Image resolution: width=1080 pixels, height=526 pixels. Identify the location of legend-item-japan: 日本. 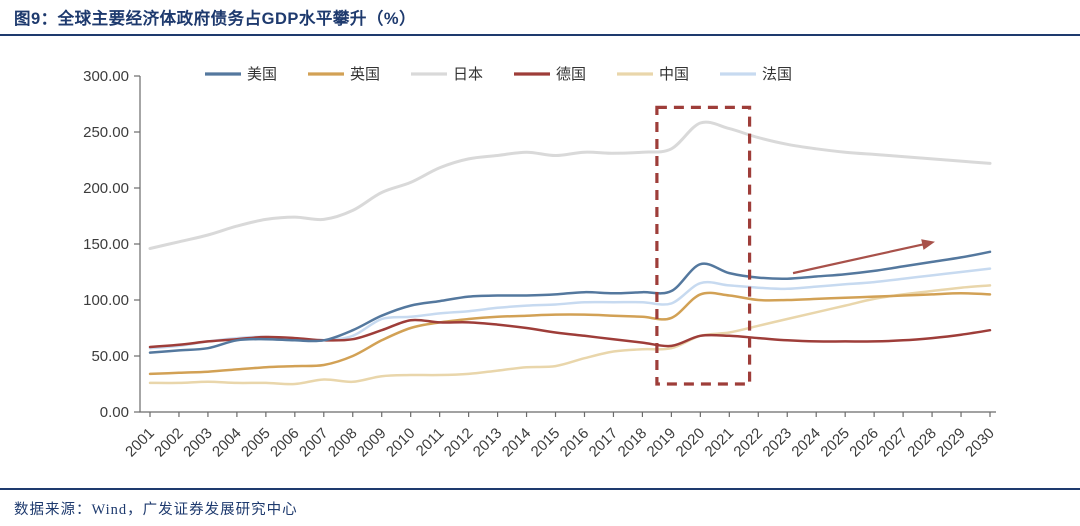
(447, 74).